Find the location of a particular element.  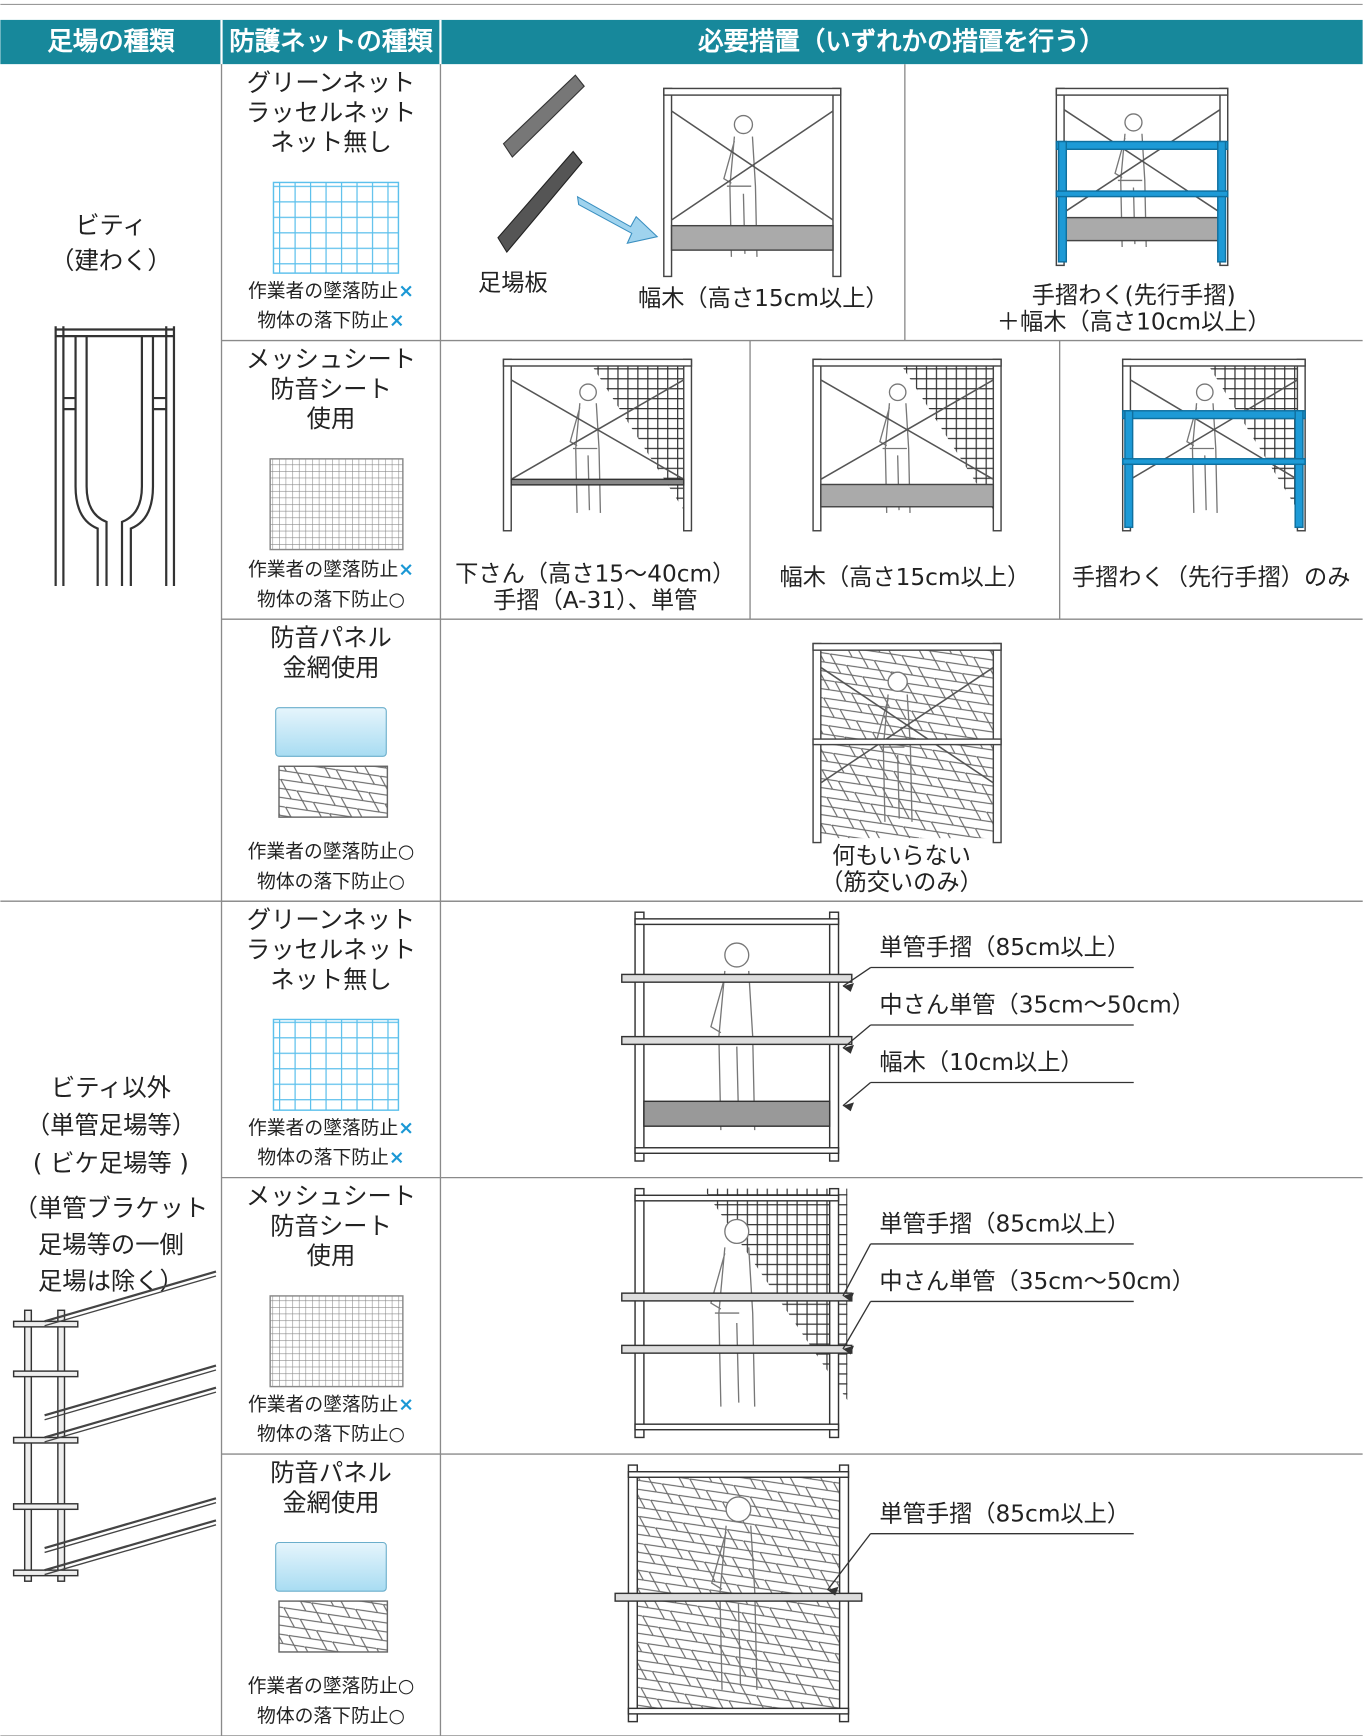

header-cell: 防護ネットの種類 is located at coordinates (331, 41).